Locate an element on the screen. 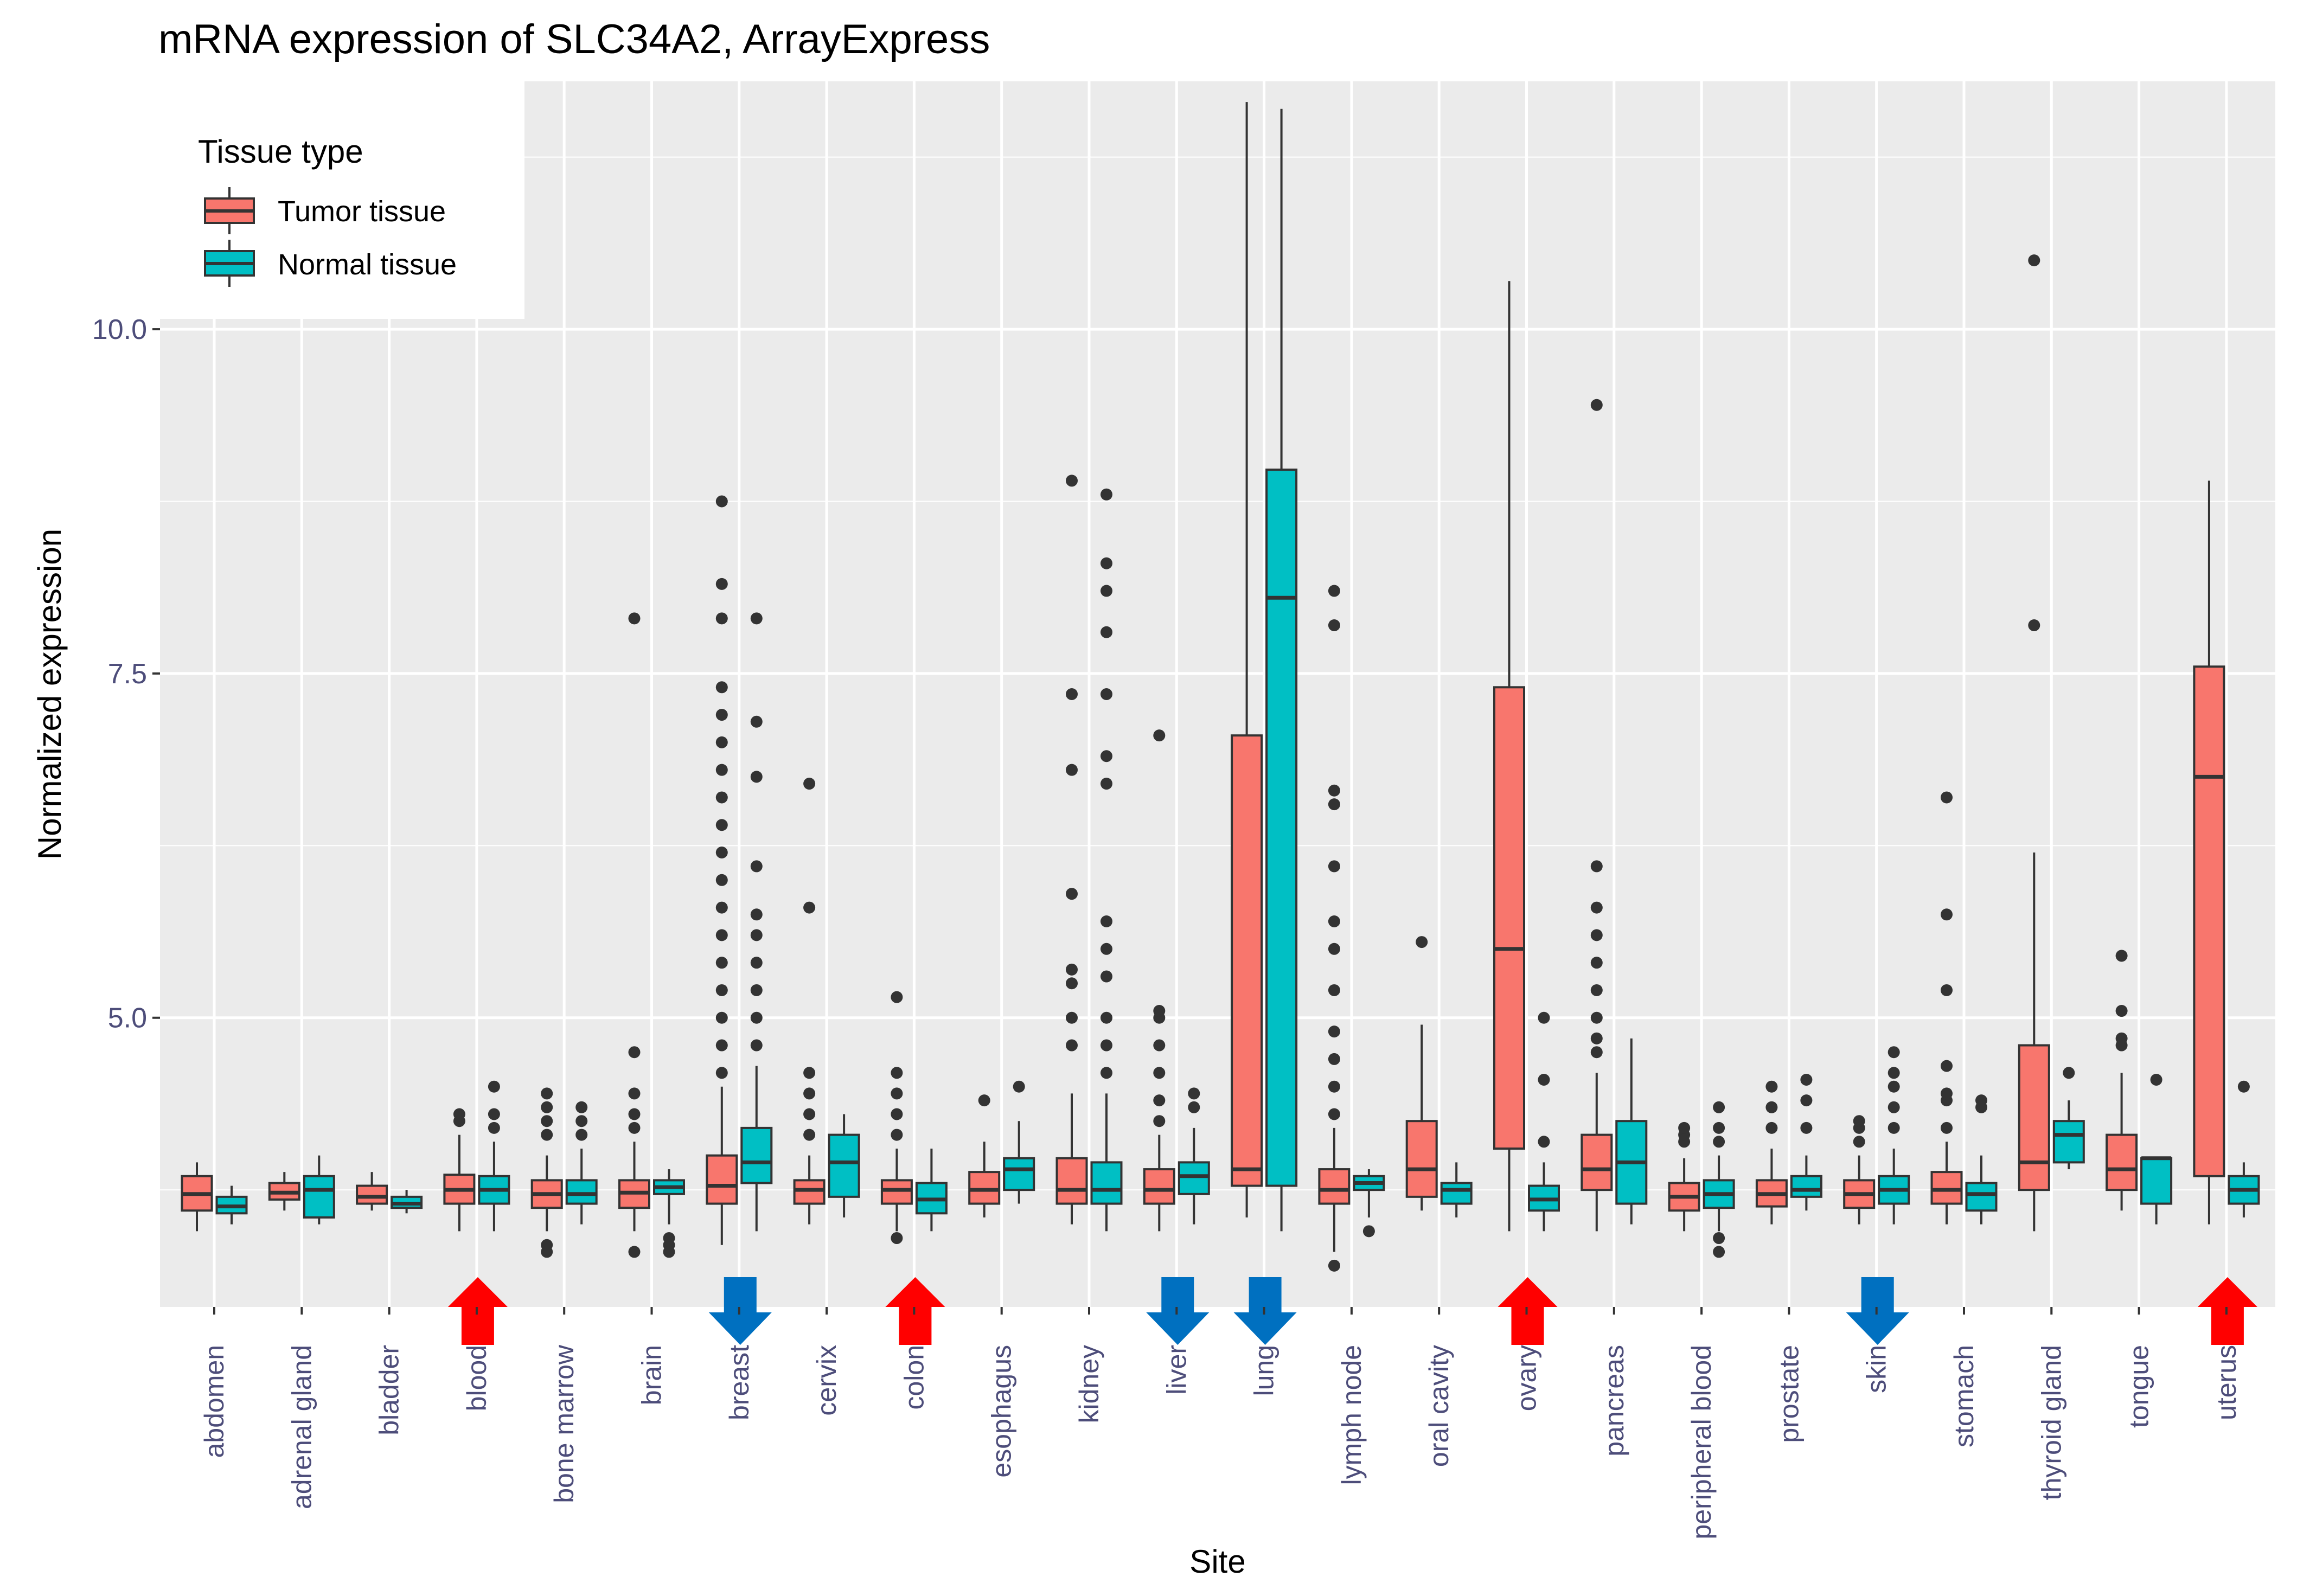 Image resolution: width=2297 pixels, height=1596 pixels. x-tick-label: breast is located at coordinates (739, 1382).